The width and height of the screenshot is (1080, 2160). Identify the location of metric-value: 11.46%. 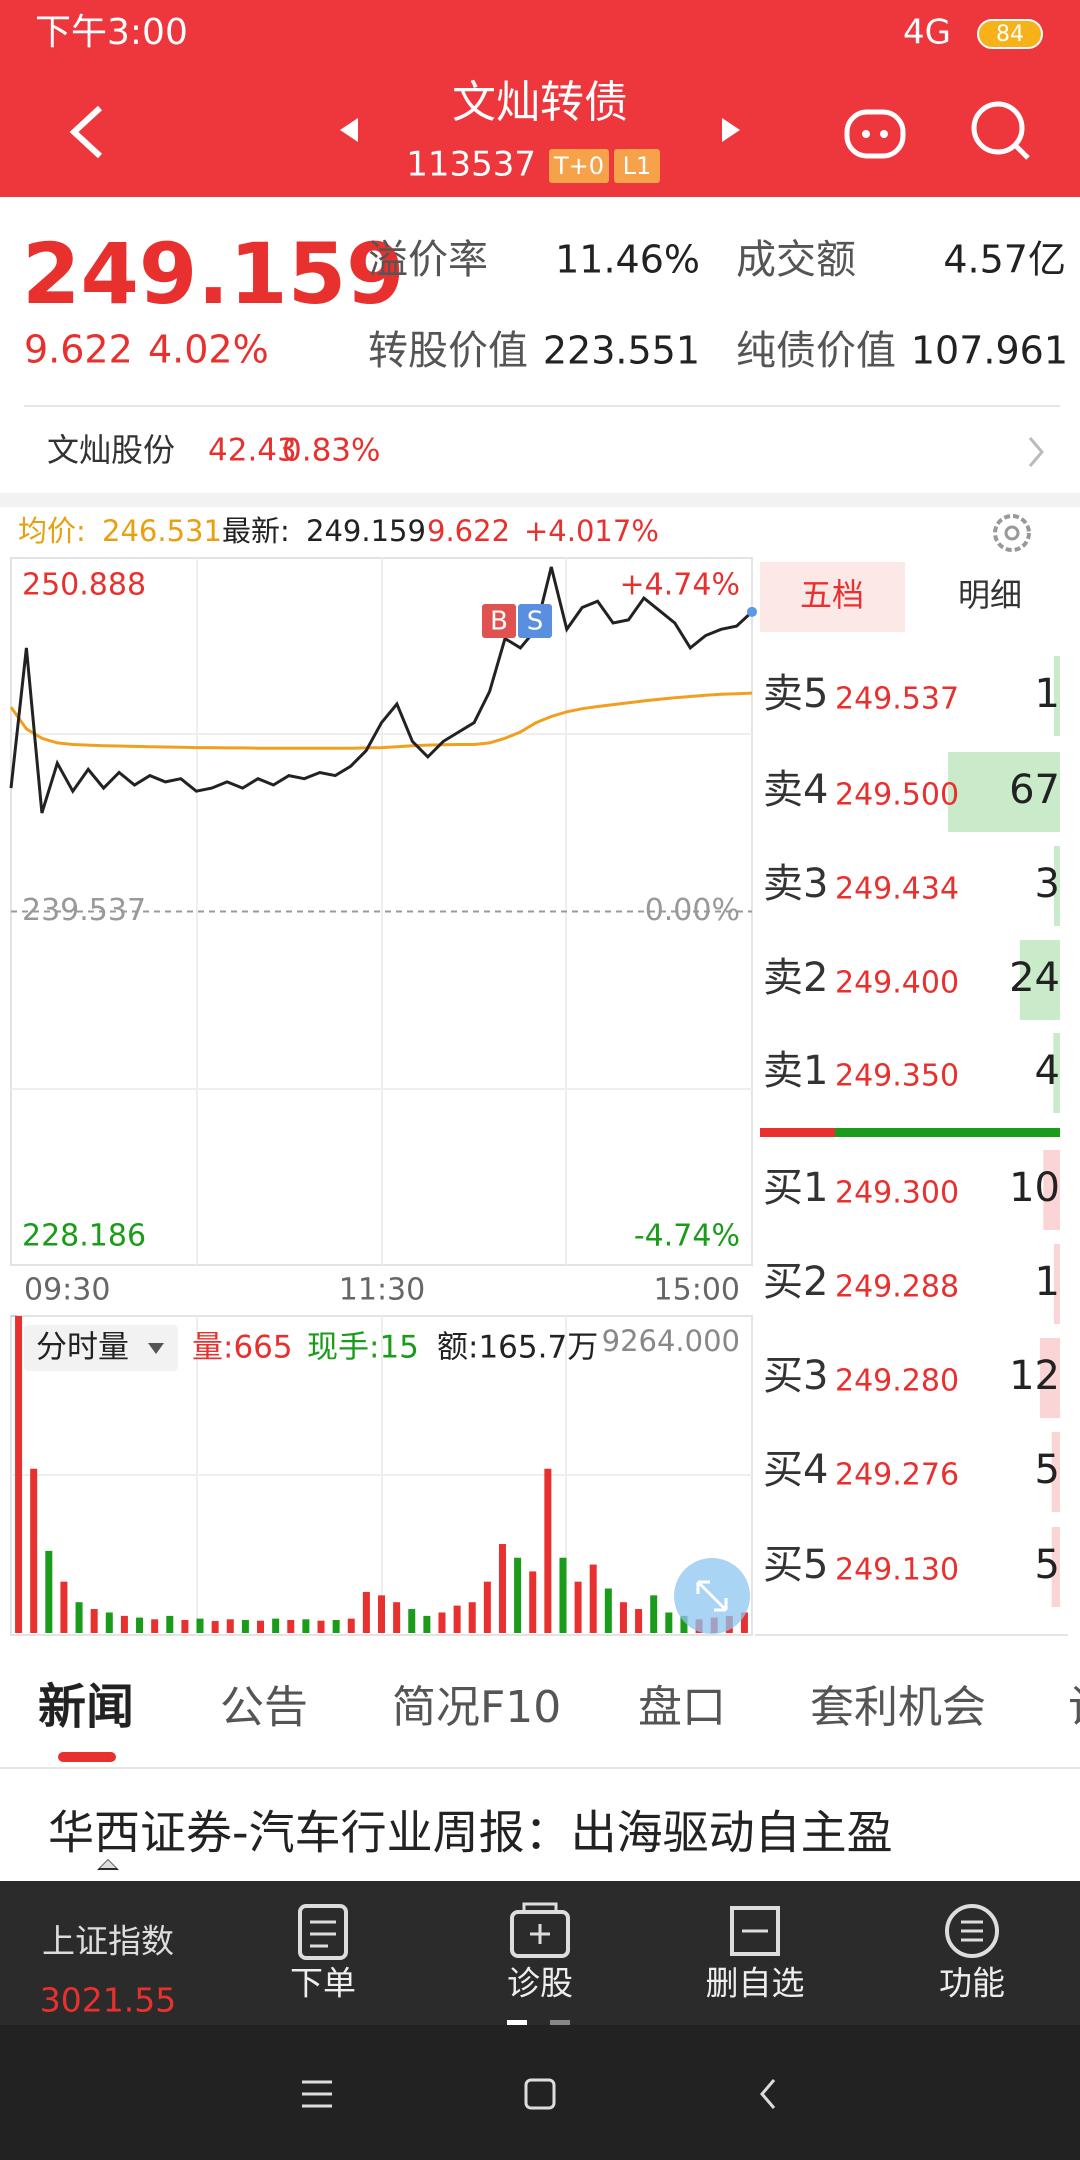
(627, 260).